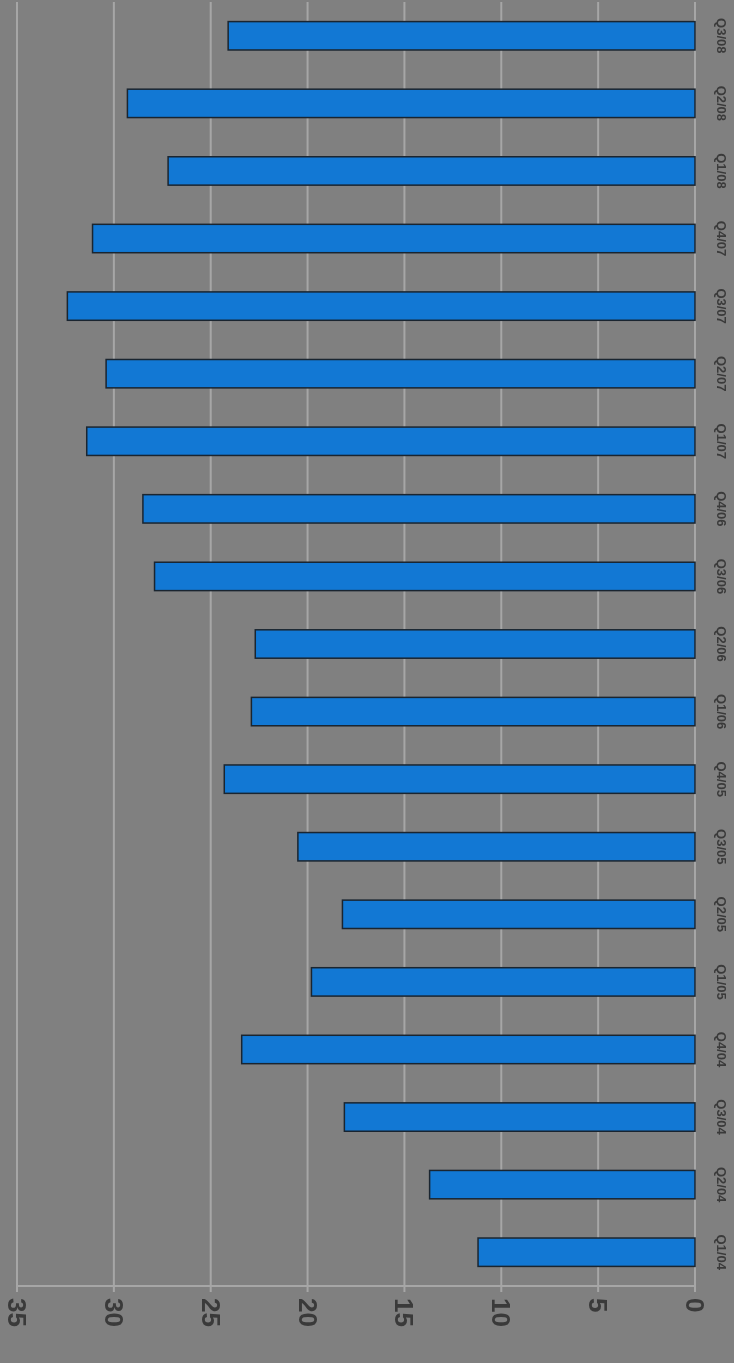 This screenshot has height=1363, width=734. I want to click on y-tick-label: Q1/07, so click(721, 441).